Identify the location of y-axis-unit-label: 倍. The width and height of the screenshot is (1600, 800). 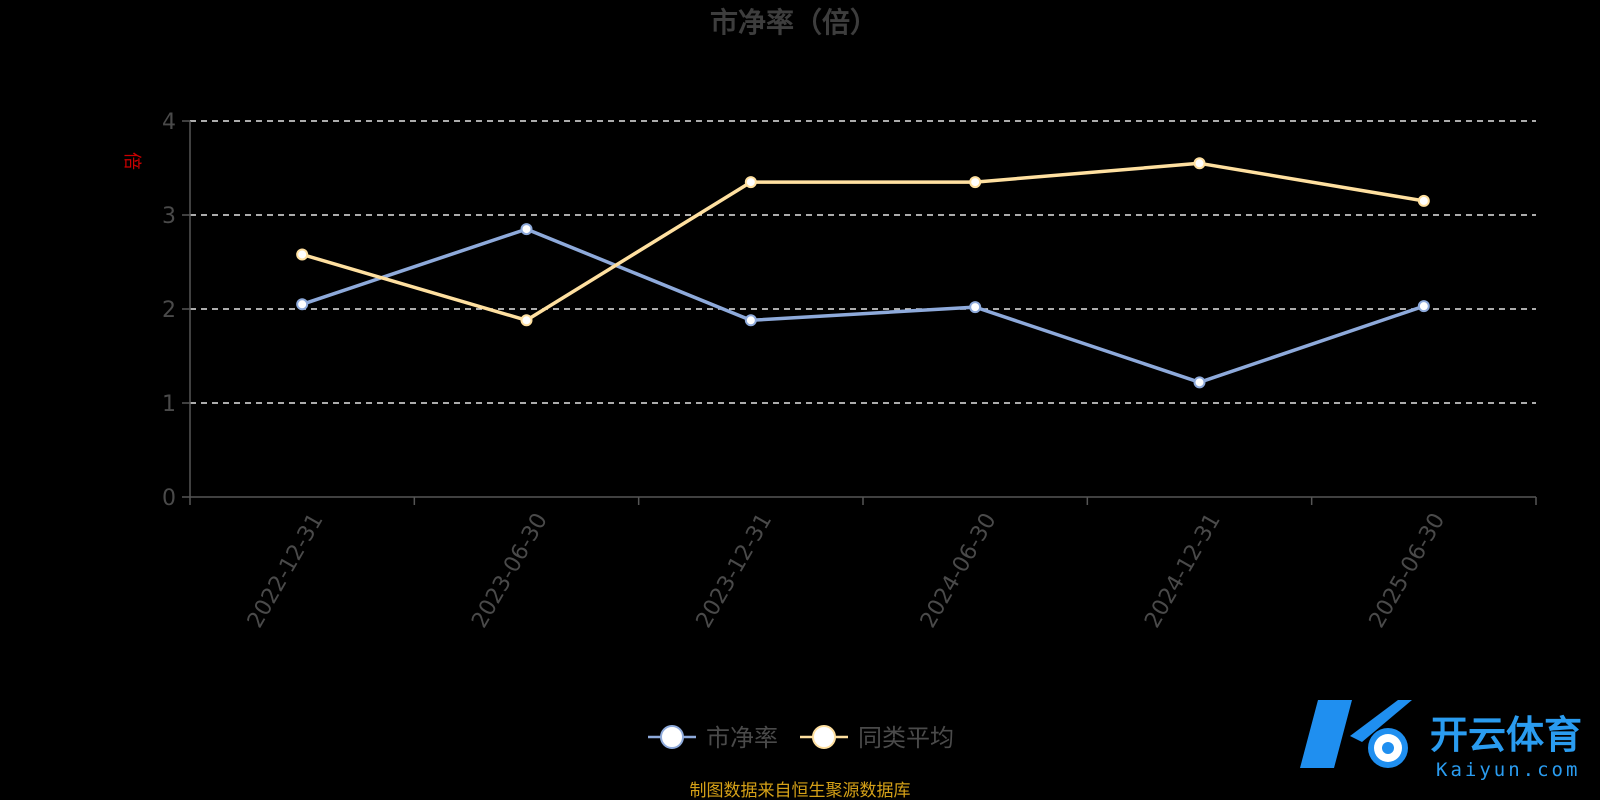
(131, 161).